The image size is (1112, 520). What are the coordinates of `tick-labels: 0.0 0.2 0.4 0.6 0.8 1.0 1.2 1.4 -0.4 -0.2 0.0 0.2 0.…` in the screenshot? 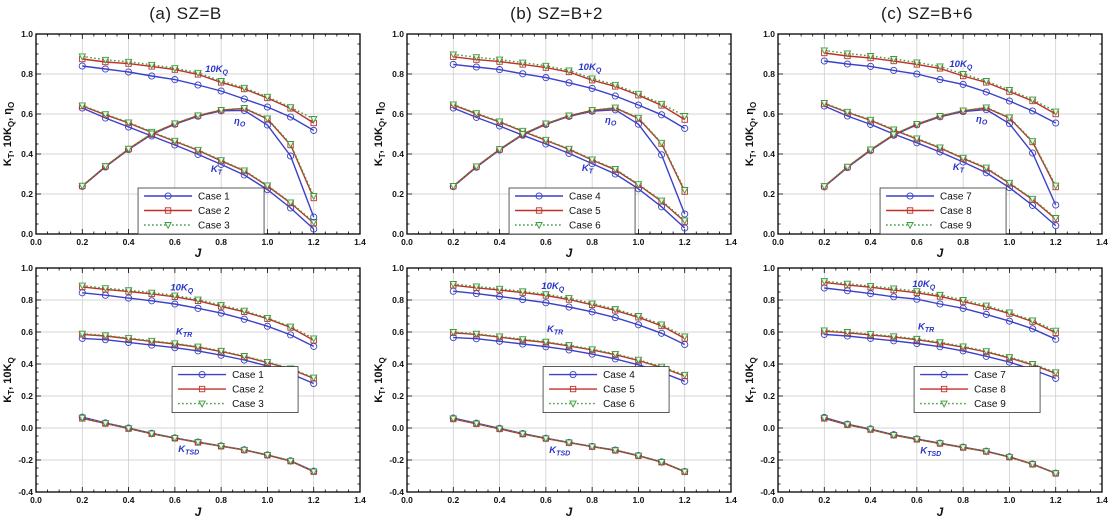 It's located at (563, 384).